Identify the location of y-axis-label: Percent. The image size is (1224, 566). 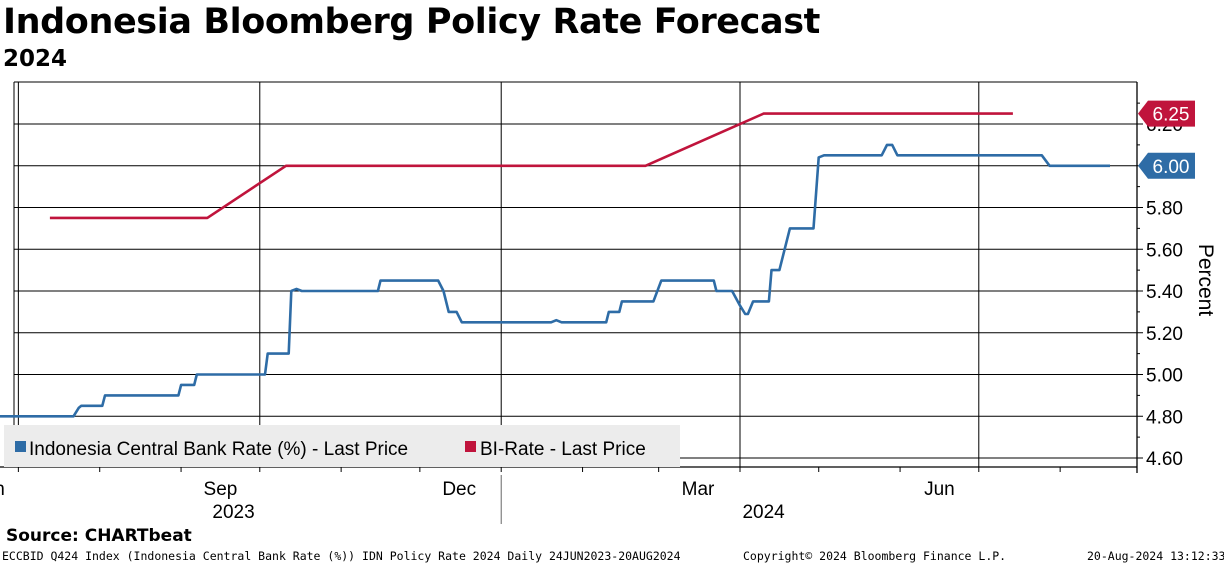
(1205, 280).